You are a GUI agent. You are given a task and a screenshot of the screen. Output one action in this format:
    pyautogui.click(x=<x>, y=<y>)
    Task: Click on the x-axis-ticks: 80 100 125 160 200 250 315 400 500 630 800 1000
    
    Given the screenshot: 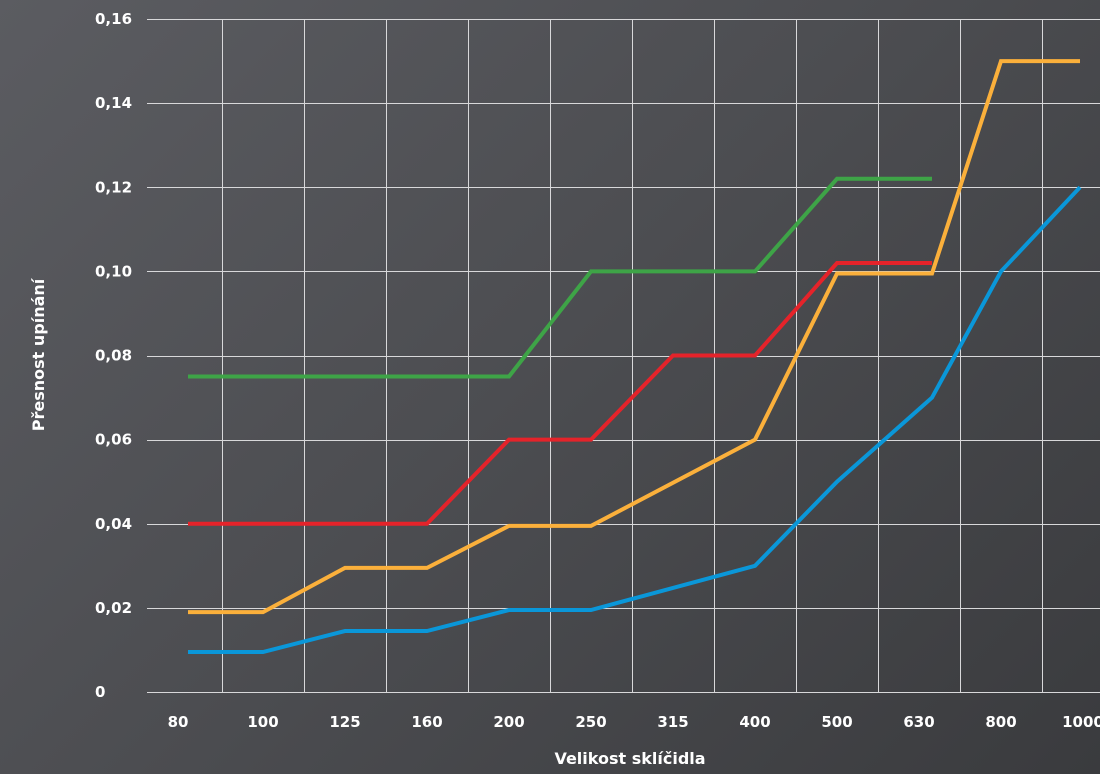 What is the action you would take?
    pyautogui.click(x=634, y=722)
    